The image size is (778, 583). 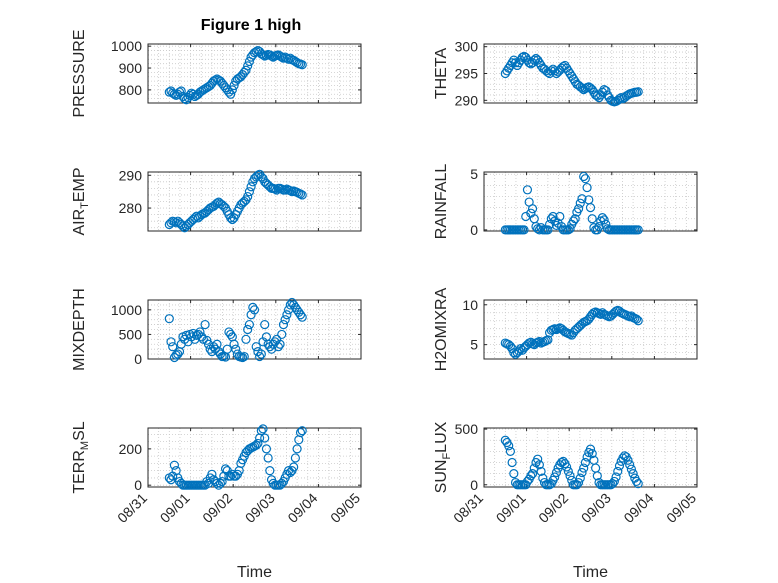 What do you see at coordinates (131, 449) in the screenshot?
I see `y-tick-label: 200` at bounding box center [131, 449].